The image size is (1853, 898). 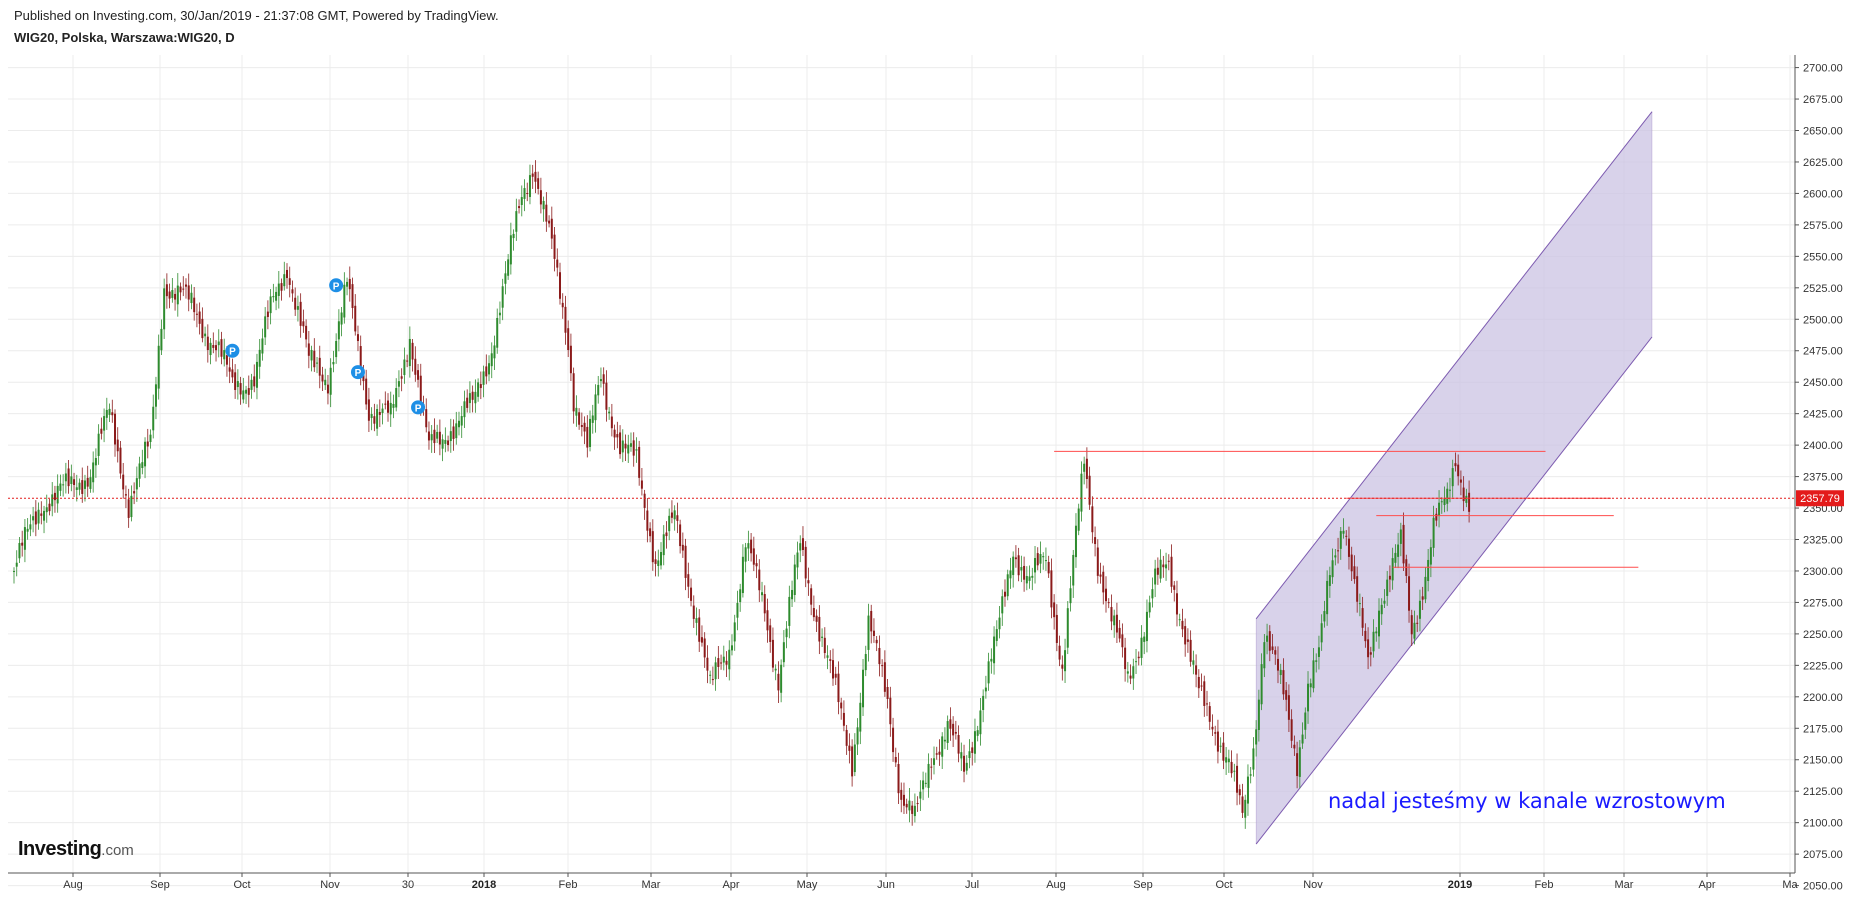 I want to click on symbol-title: WIG20, Polska, Warszawa:WIG20, D, so click(x=124, y=37).